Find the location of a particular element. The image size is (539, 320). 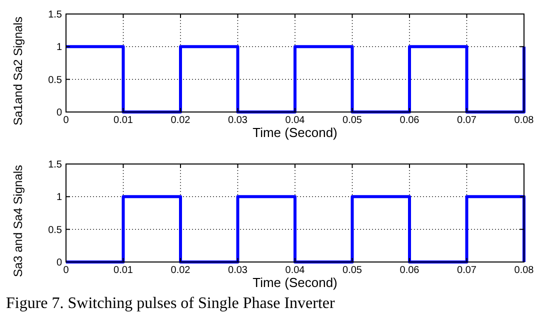

y-axis-title: Sa3 and Sa4 Signals is located at coordinates (18, 221).